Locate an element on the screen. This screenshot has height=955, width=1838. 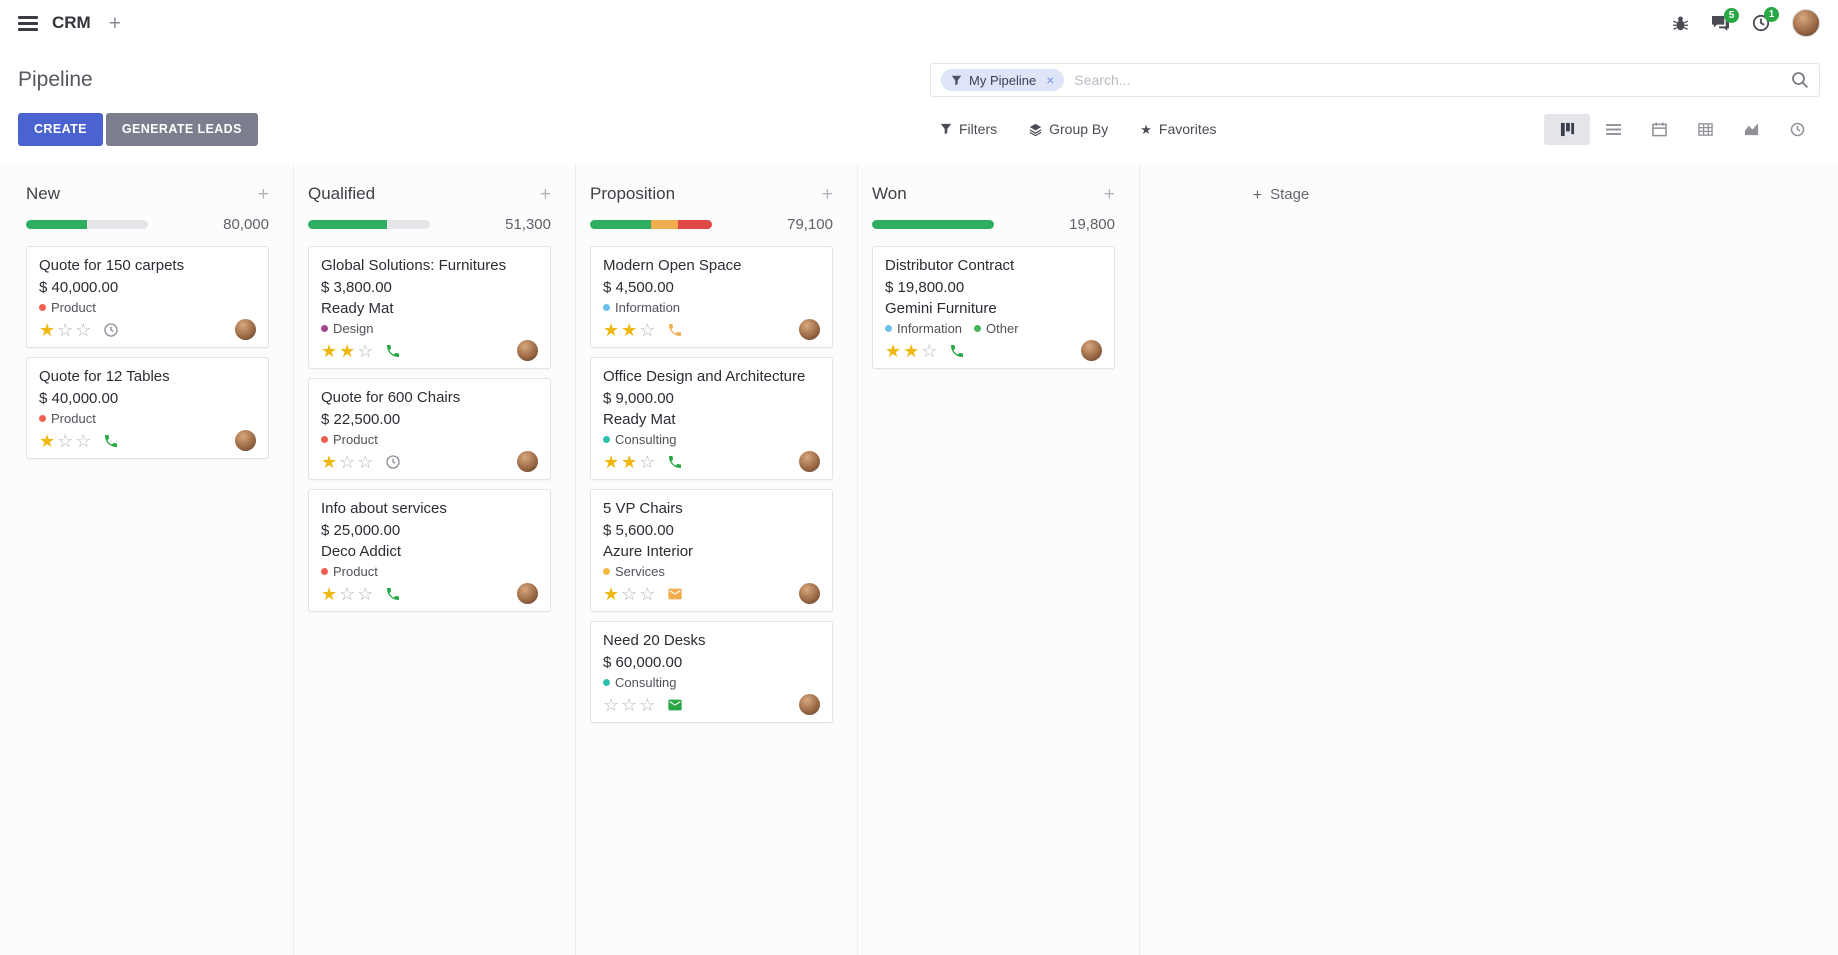
view-list-button is located at coordinates (1613, 129).